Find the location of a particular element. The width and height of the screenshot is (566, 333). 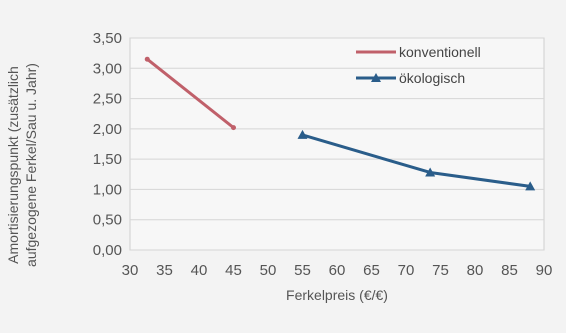

legend-marker-oekologisch is located at coordinates (376, 77).